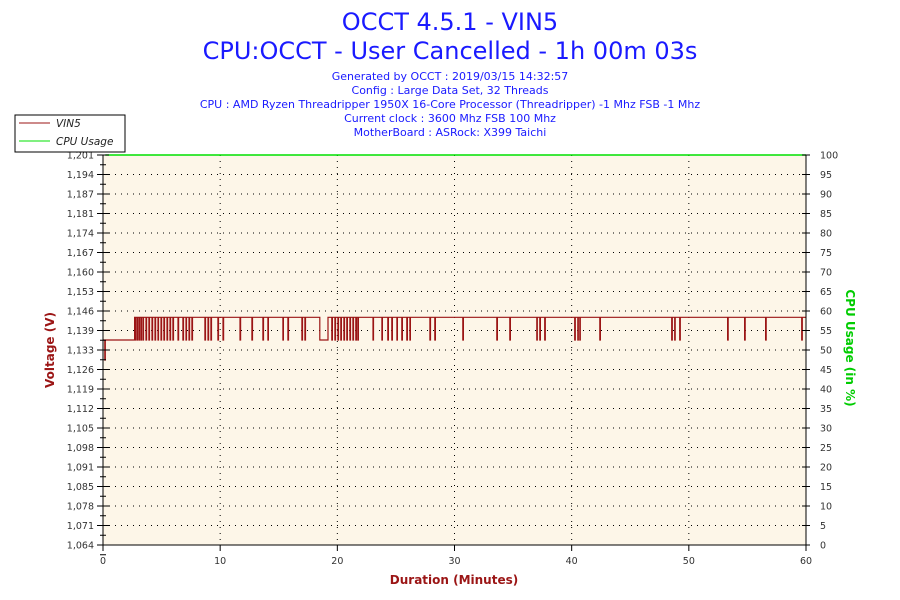 The width and height of the screenshot is (900, 600). Describe the element at coordinates (826, 487) in the screenshot. I see `y2-tick-label: 15` at that location.